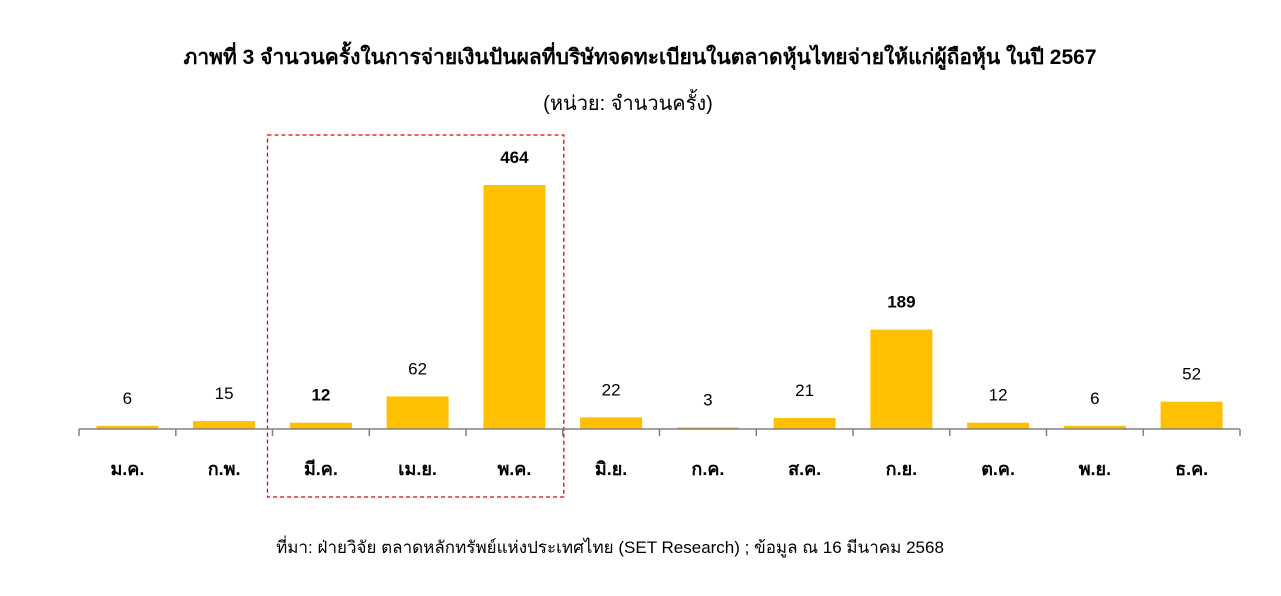 The image size is (1281, 596). Describe the element at coordinates (707, 469) in the screenshot. I see `tick-label-7: ก.ค.` at that location.